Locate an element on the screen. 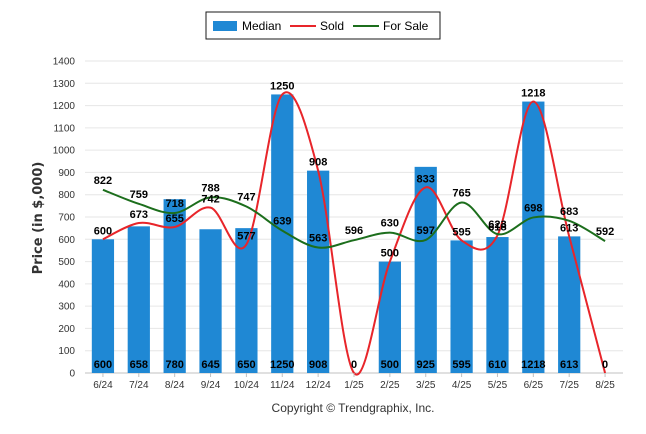 The width and height of the screenshot is (646, 434). sold-point-label: 600 is located at coordinates (103, 231).